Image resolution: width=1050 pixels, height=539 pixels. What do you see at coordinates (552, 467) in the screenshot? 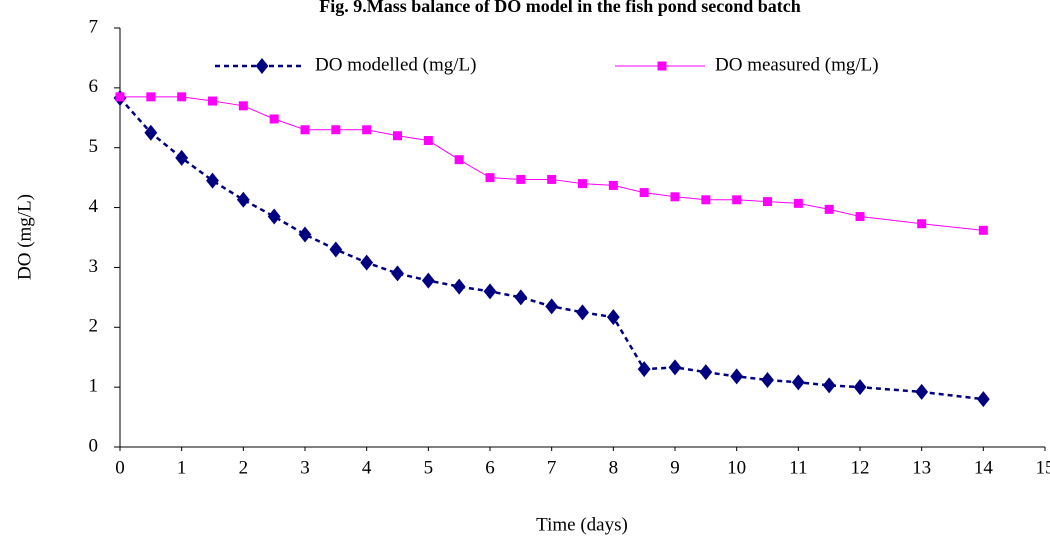
I see `x-tick-label: 7` at bounding box center [552, 467].